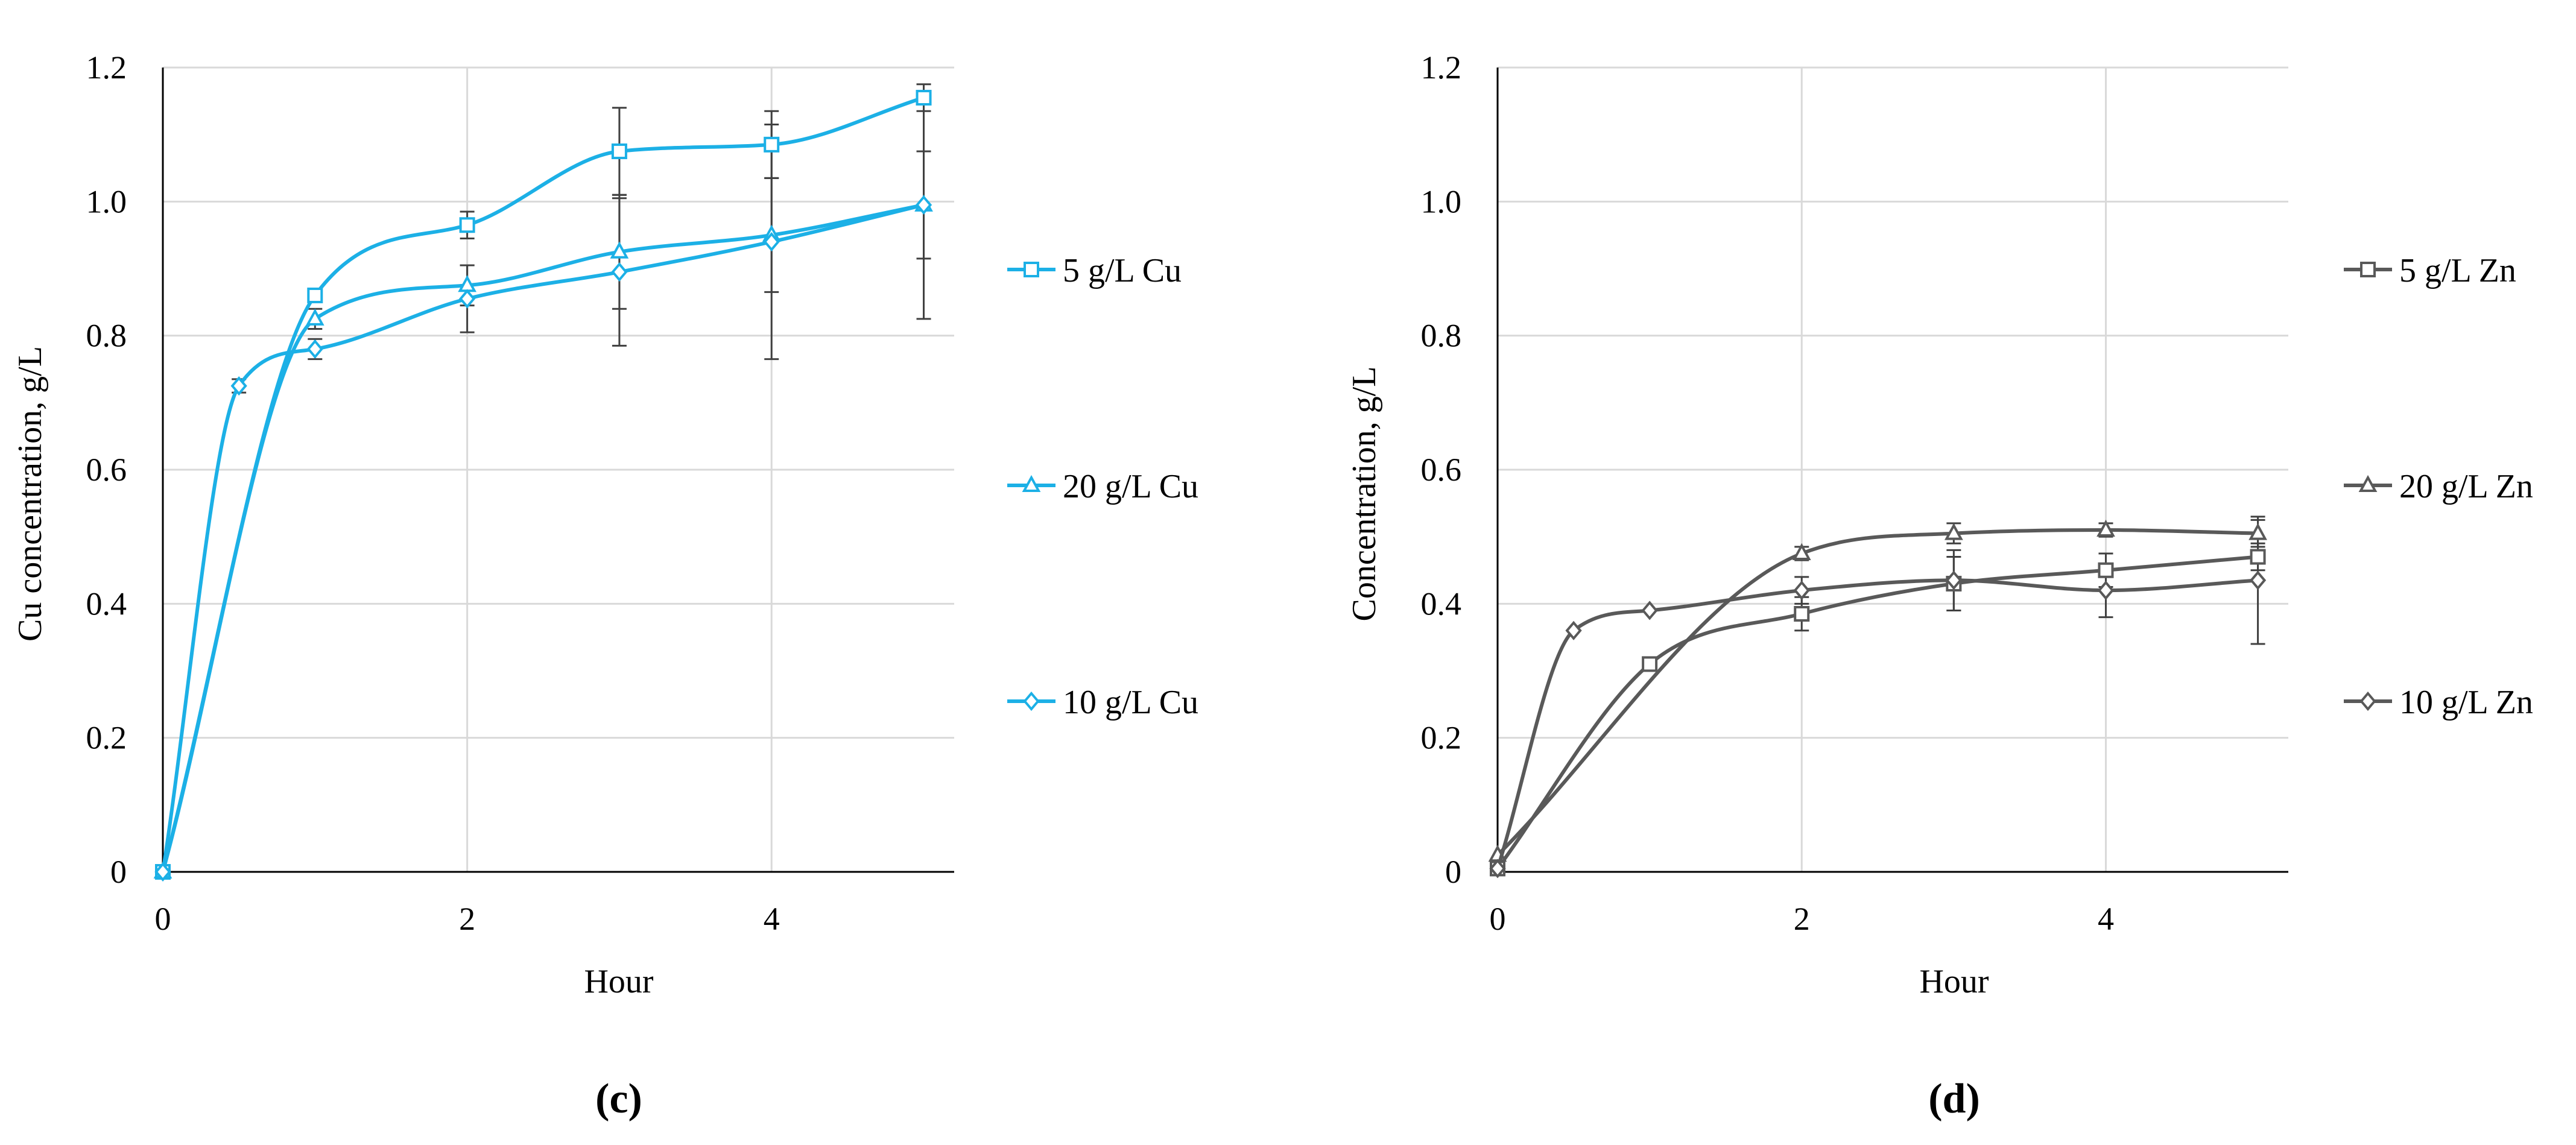 The image size is (2576, 1145). Describe the element at coordinates (1877, 712) in the screenshot. I see `series-line-square` at that location.